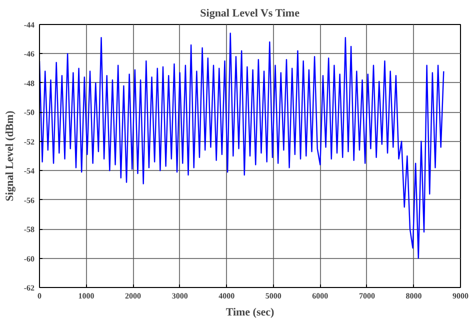 Image resolution: width=474 pixels, height=321 pixels. Describe the element at coordinates (180, 296) in the screenshot. I see `x-tick-label: 3000` at that location.